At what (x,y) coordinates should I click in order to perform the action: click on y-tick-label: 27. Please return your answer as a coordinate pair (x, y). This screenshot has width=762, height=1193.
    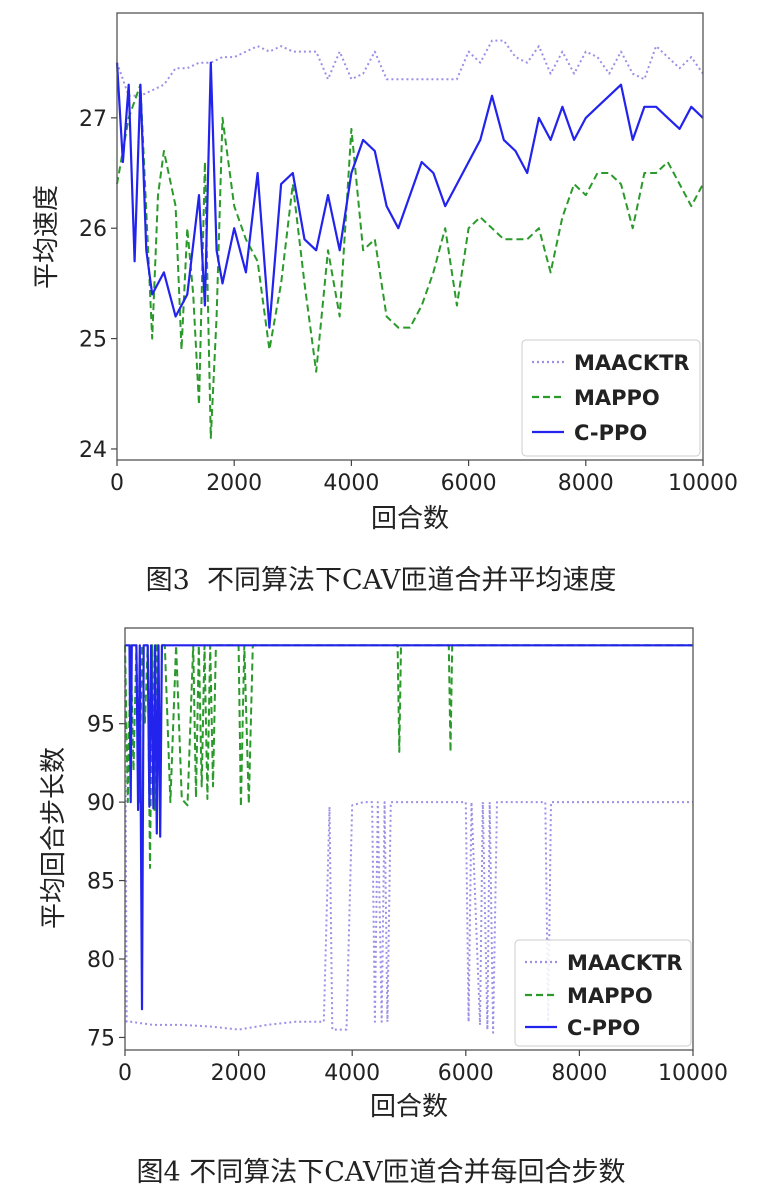
    Looking at the image, I should click on (93, 119).